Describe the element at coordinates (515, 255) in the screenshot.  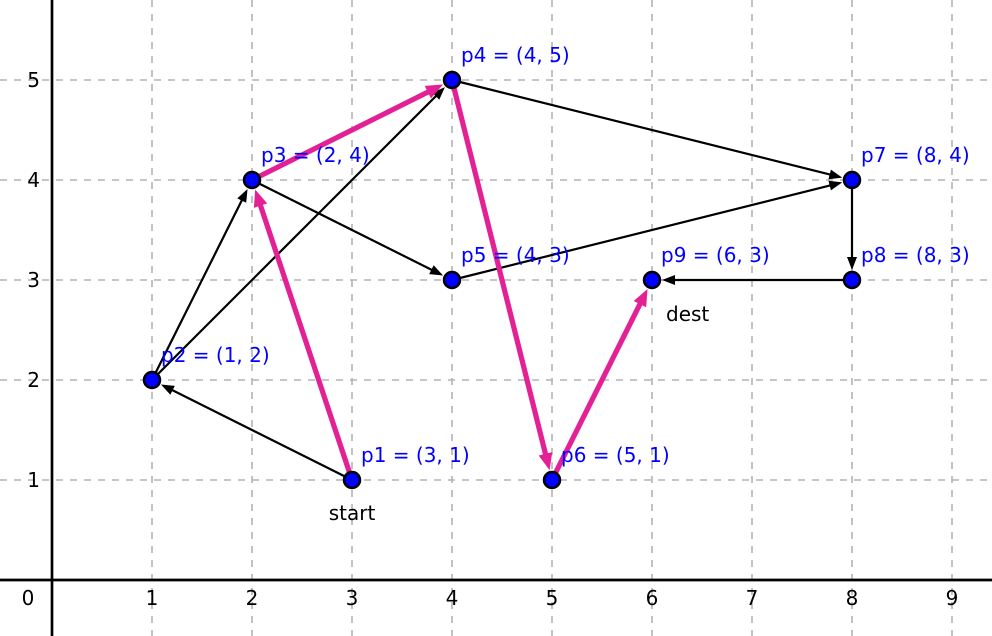
I see `point-label-p5: p5 = (4, 3)` at that location.